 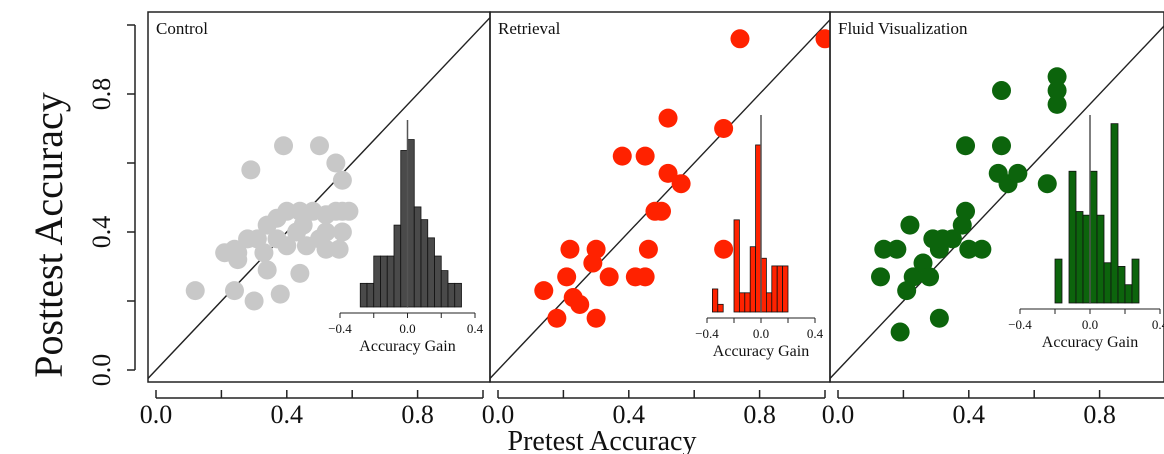 I want to click on y-tick-label: 0.0, so click(x=101, y=370).